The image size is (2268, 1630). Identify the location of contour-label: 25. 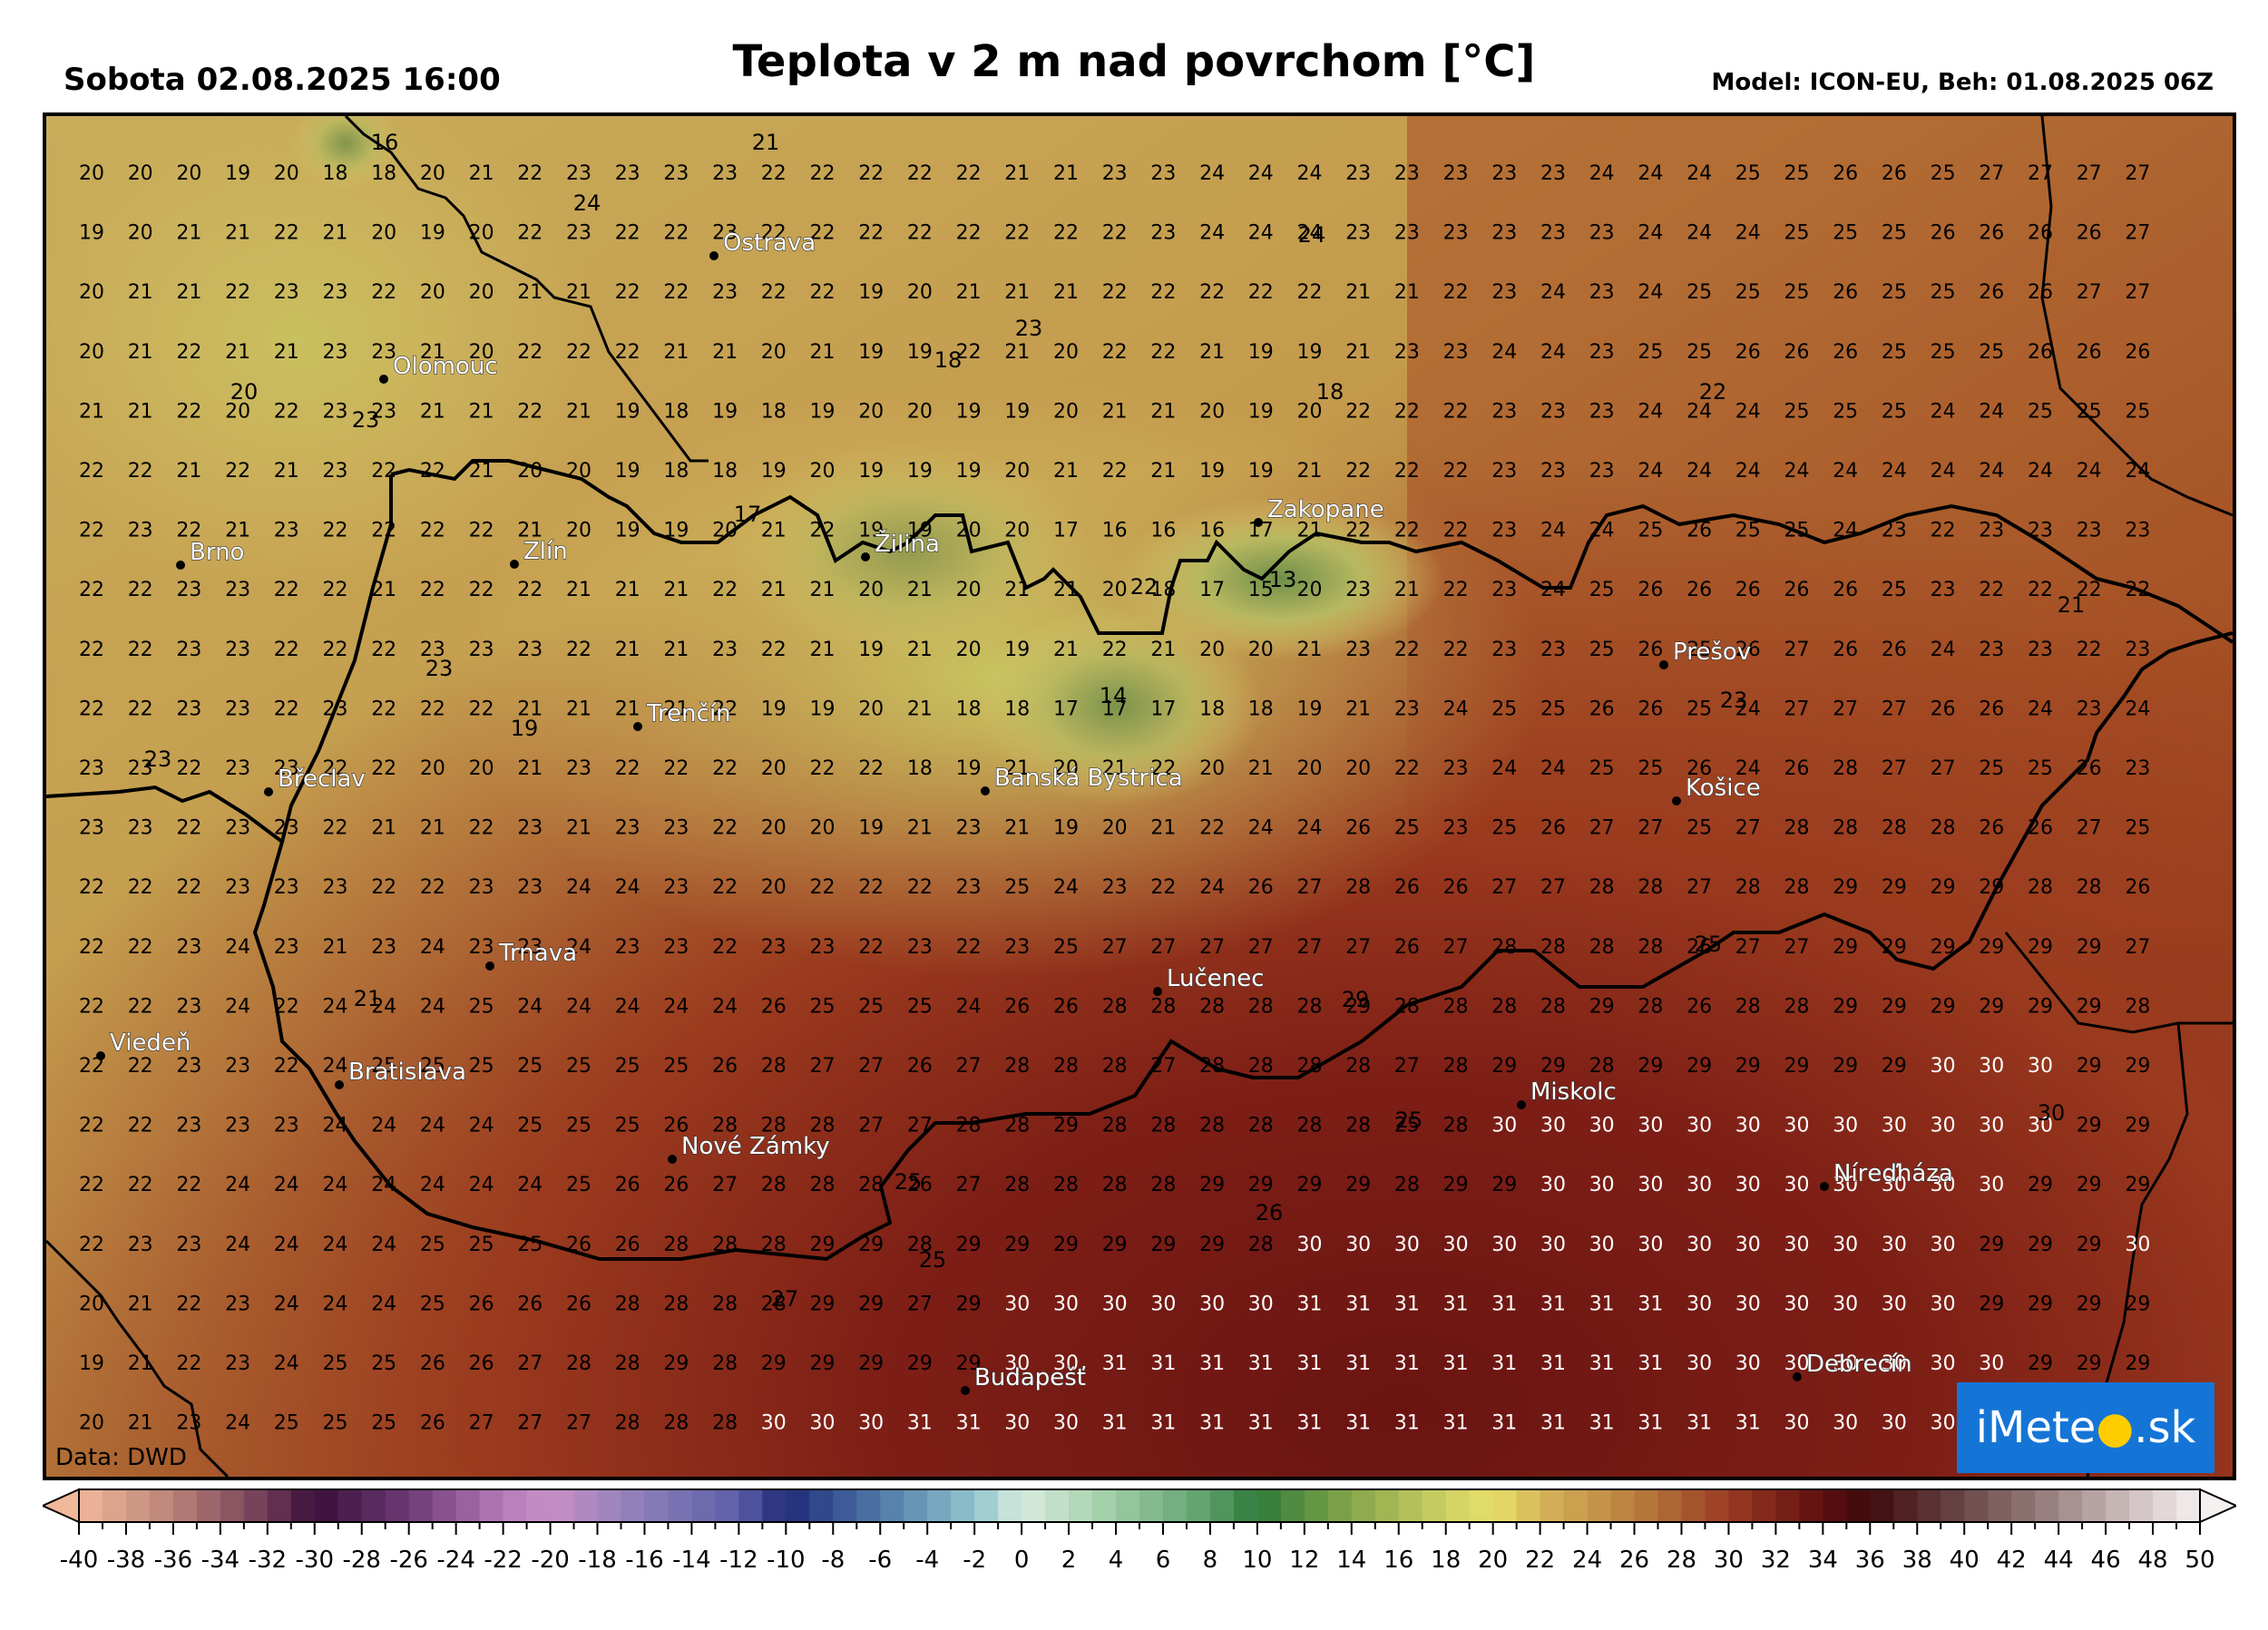
(909, 1182).